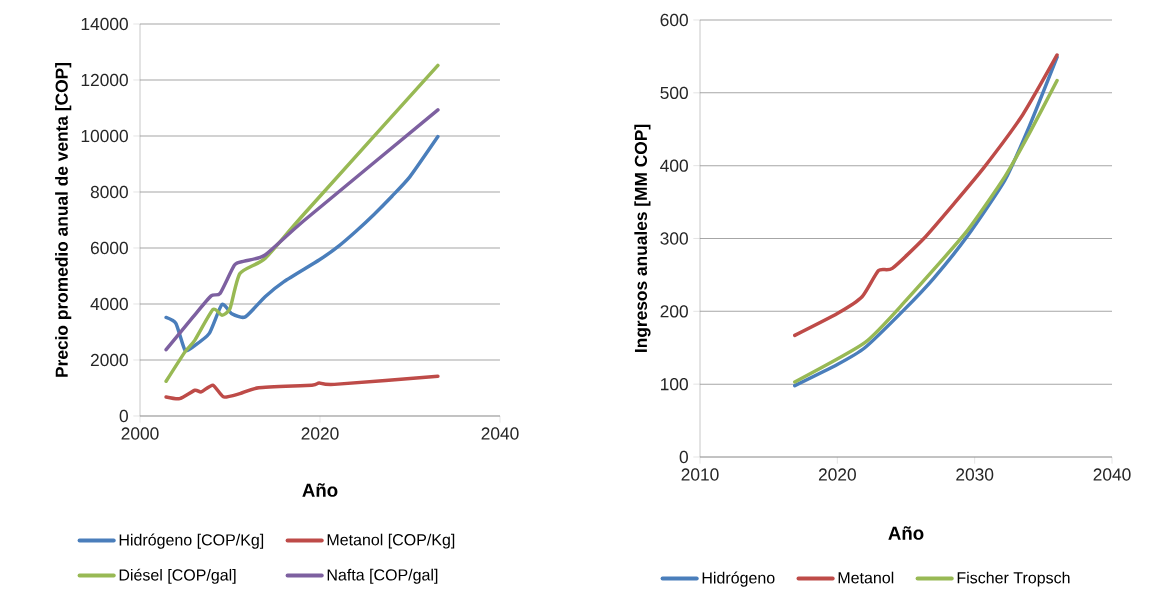  I want to click on y-tick-label: 4000, so click(109, 304).